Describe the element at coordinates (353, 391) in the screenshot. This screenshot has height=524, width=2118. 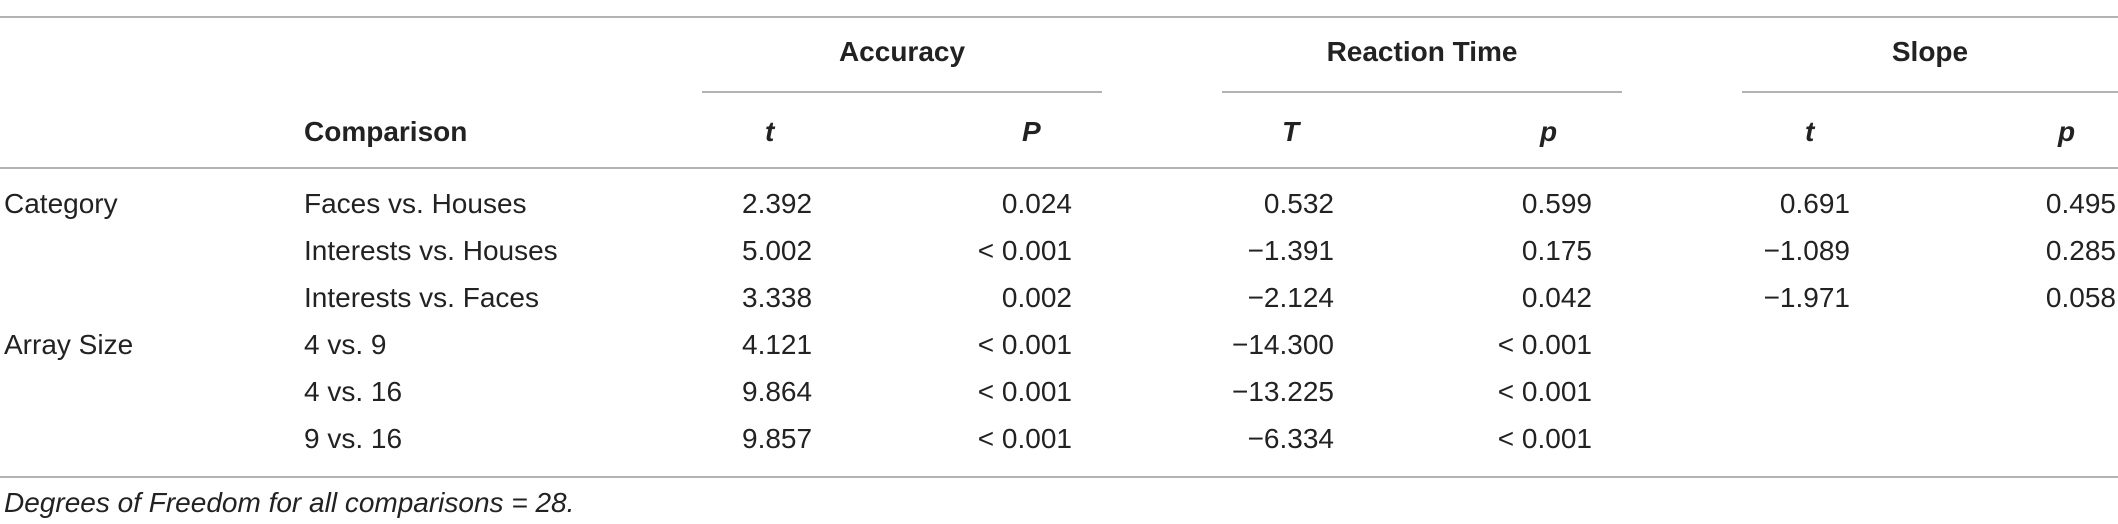
I see `table-cell-comparison: 4 vs. 16` at that location.